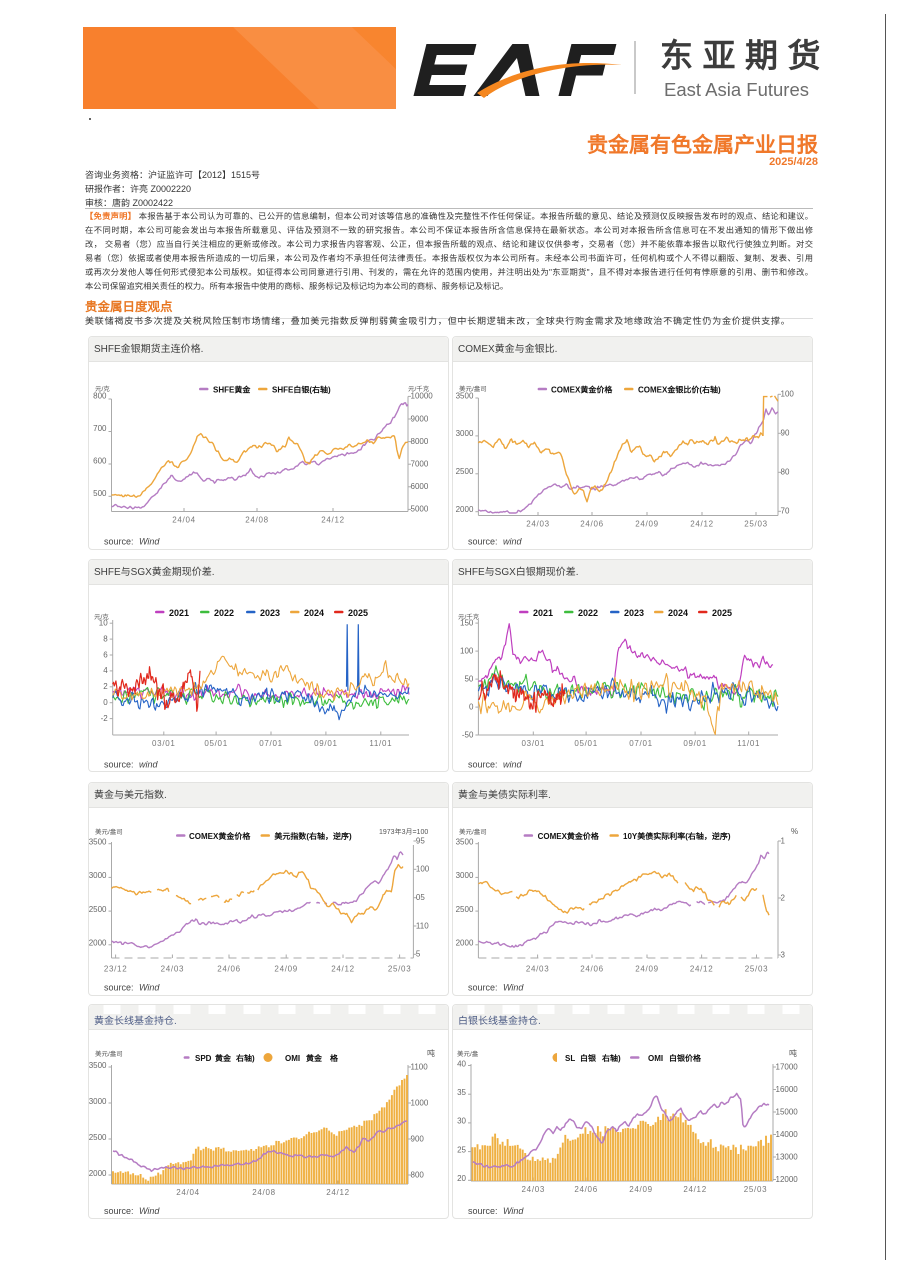 The height and width of the screenshot is (1273, 900). Describe the element at coordinates (422, 925) in the screenshot. I see `svg-text: 110` at that location.